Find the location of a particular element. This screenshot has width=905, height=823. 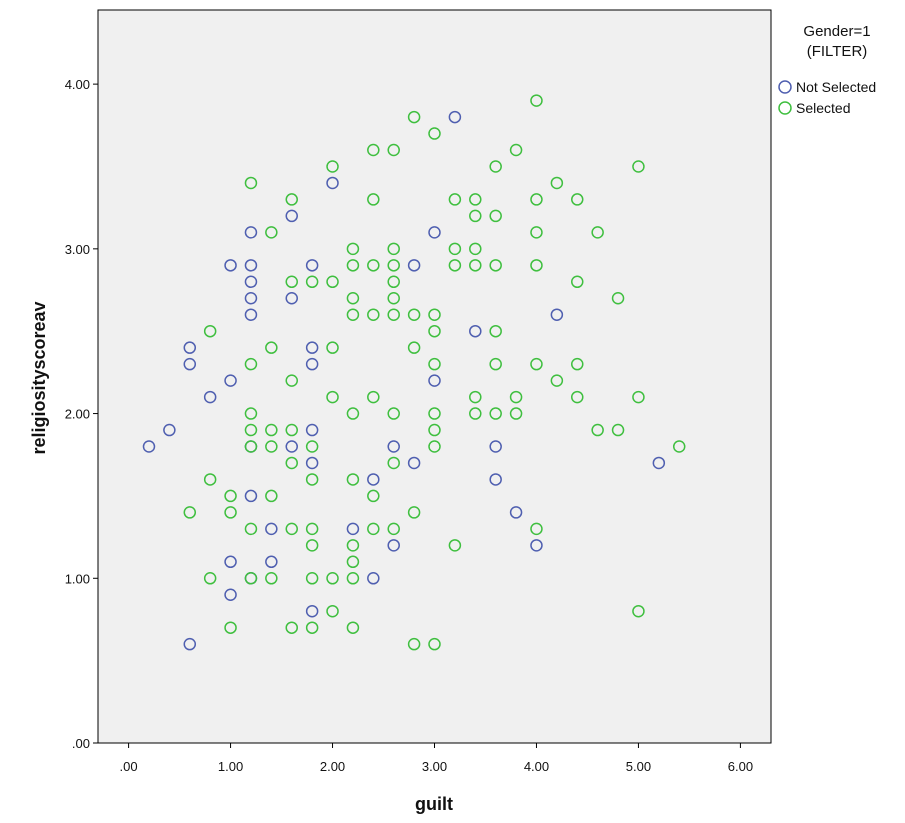

x-tick-label: 3.00 is located at coordinates (434, 766).